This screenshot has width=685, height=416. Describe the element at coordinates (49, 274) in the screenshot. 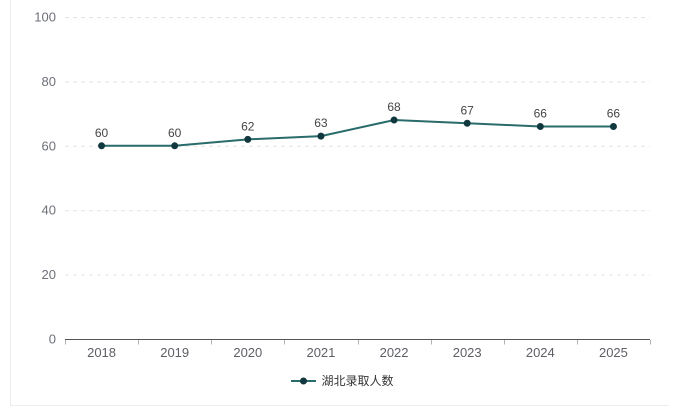

I see `y-axis-tick-label: 20` at that location.